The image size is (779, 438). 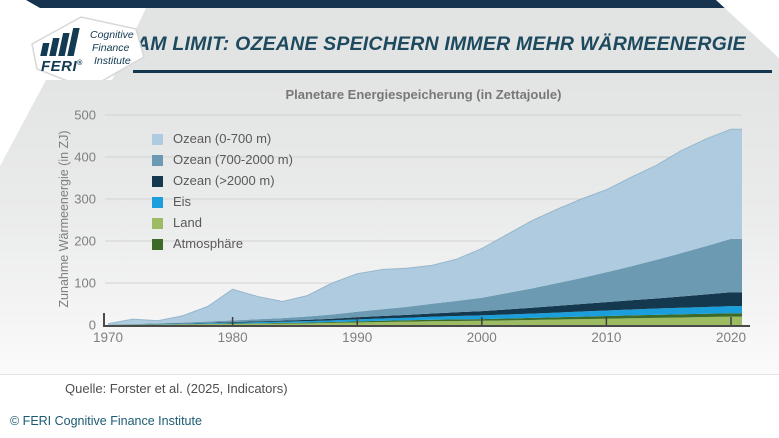 I want to click on legend-item: Ozean (>2000 m), so click(x=222, y=181).